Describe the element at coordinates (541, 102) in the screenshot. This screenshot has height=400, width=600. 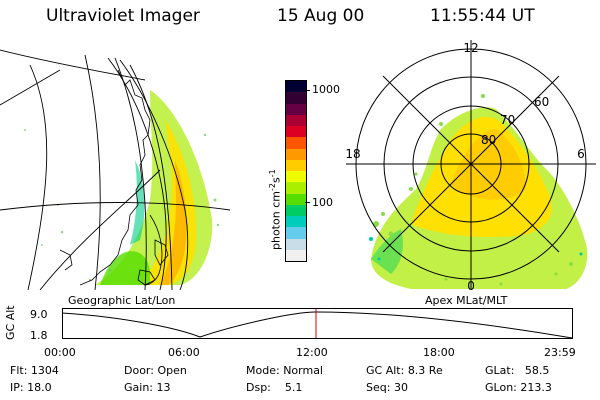
I see `mlat-label-60: 60` at that location.